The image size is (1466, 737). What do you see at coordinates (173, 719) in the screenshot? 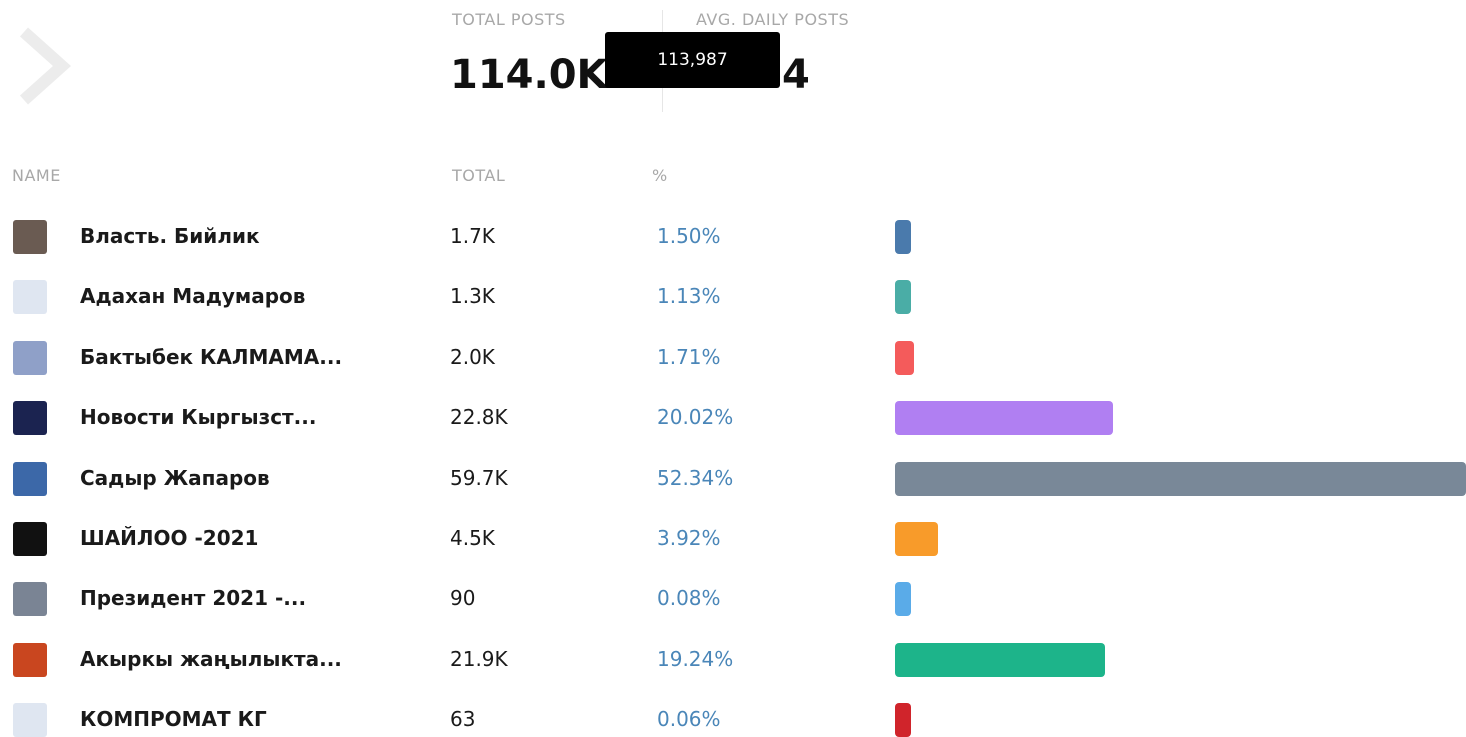
I see `row-name: КОМПРОМАТ КГ` at bounding box center [173, 719].